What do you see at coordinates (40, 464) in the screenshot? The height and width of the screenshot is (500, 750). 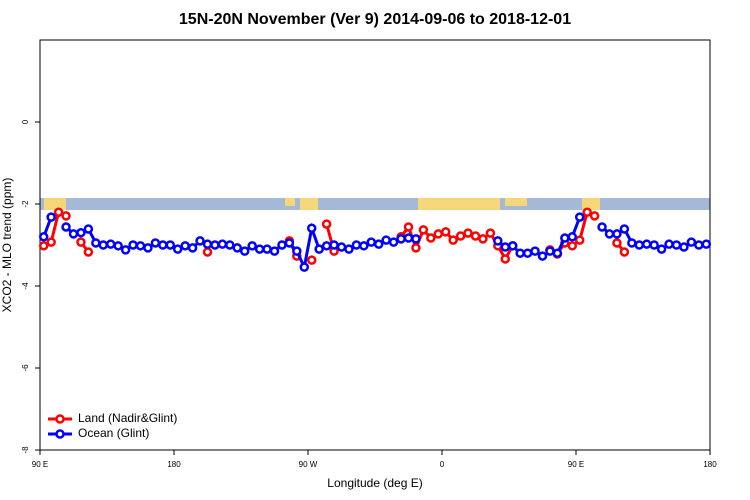 I see `x-tick-label: 90 E` at bounding box center [40, 464].